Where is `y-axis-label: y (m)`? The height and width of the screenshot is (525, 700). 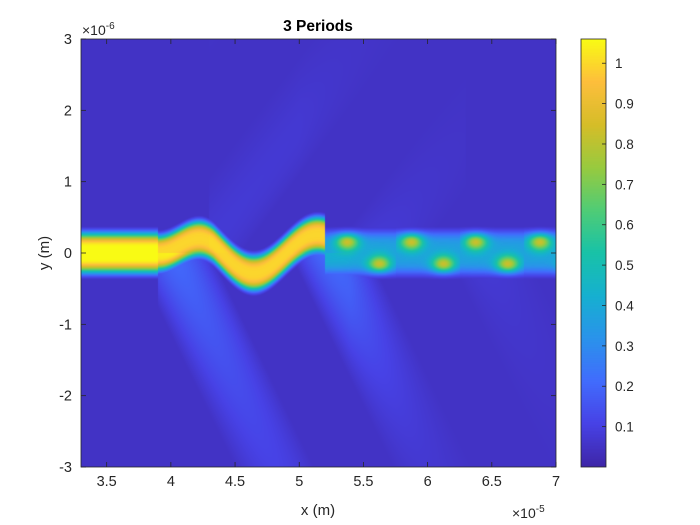
y-axis-label: y (m) is located at coordinates (44, 253).